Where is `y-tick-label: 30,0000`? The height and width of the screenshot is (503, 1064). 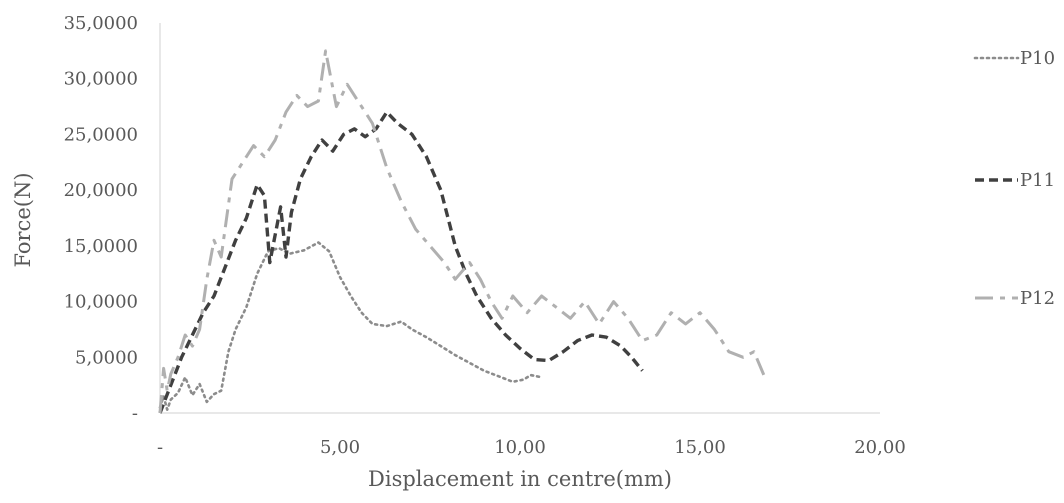
y-tick-label: 30,0000 is located at coordinates (101, 79).